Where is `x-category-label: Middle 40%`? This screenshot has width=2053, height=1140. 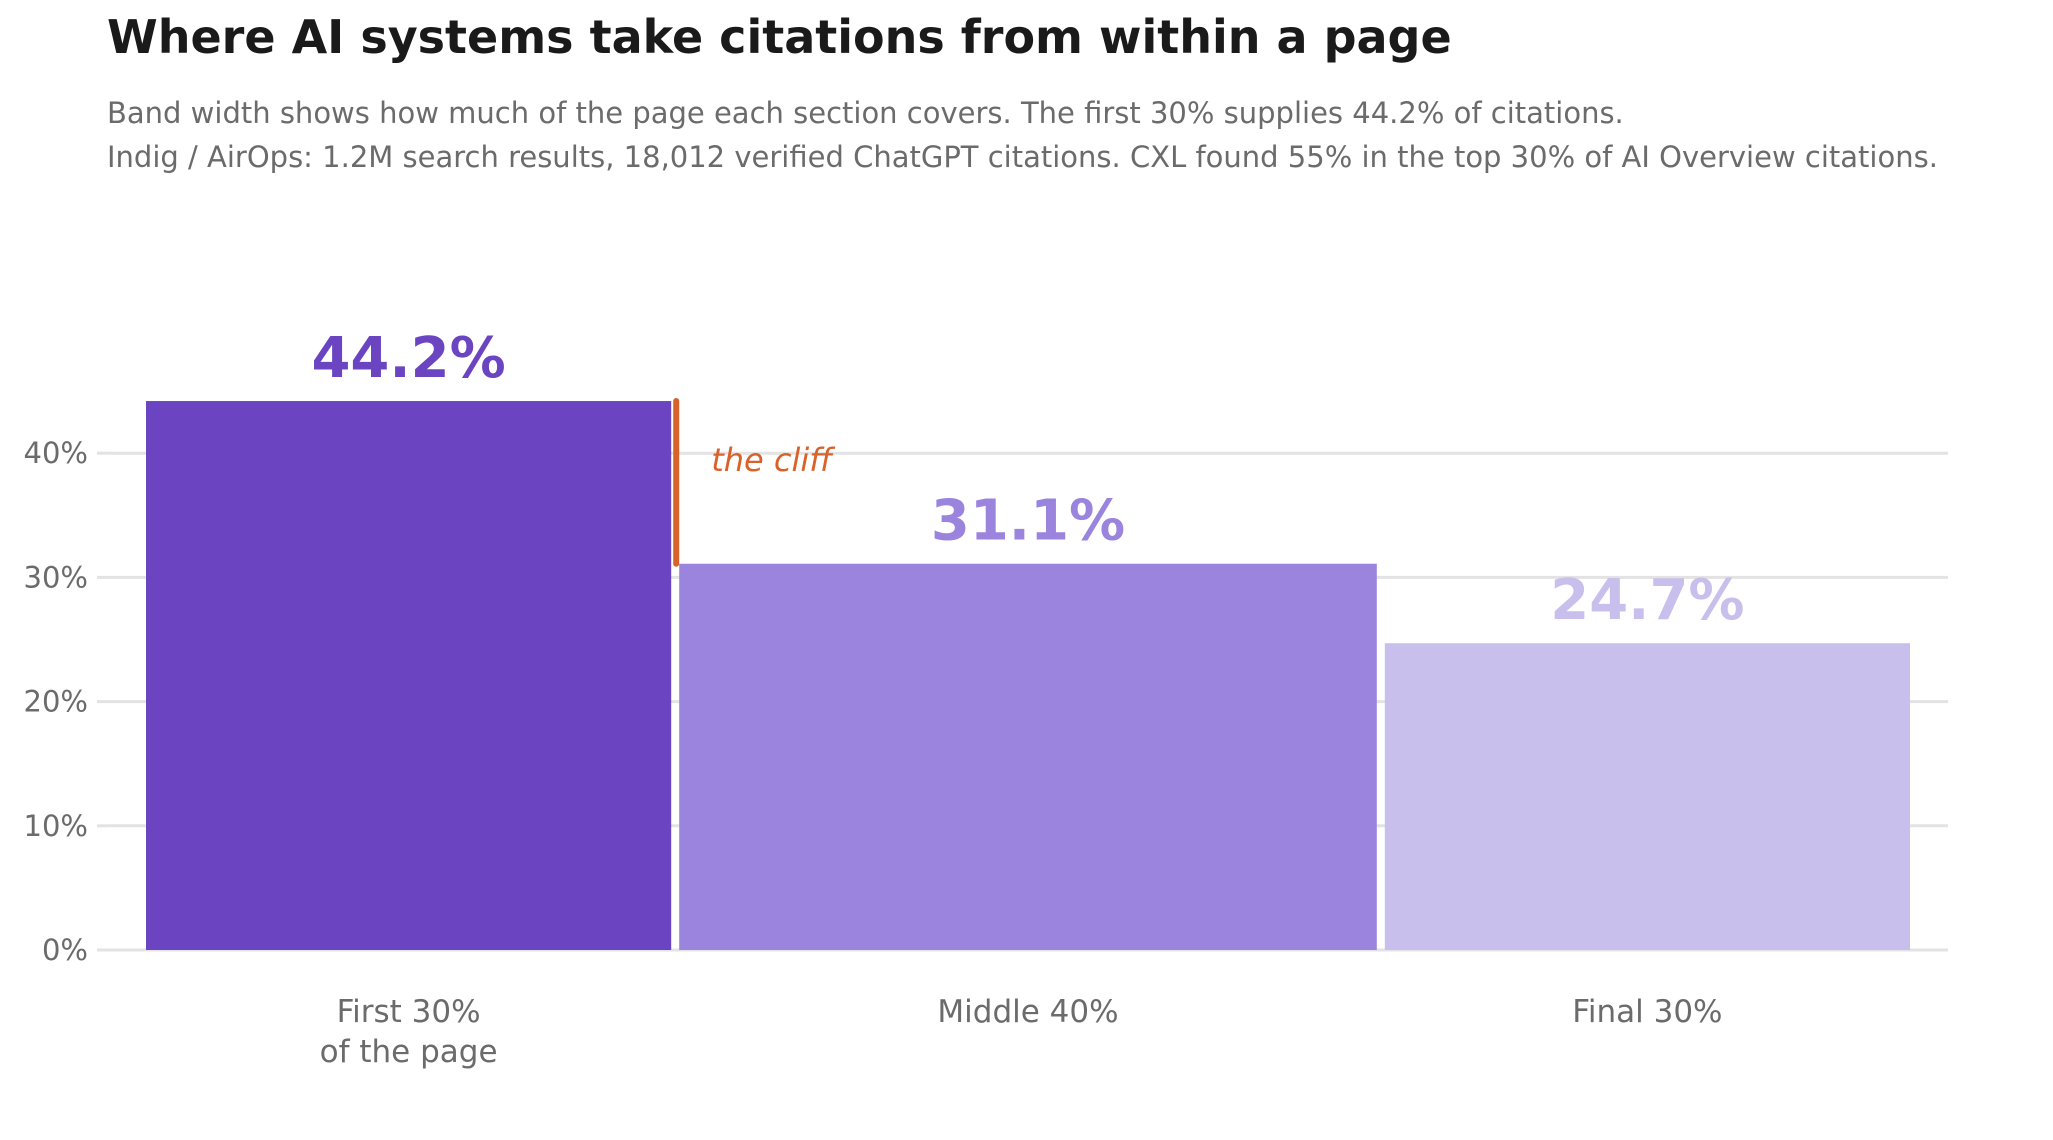
x-category-label: Middle 40% is located at coordinates (1027, 1012).